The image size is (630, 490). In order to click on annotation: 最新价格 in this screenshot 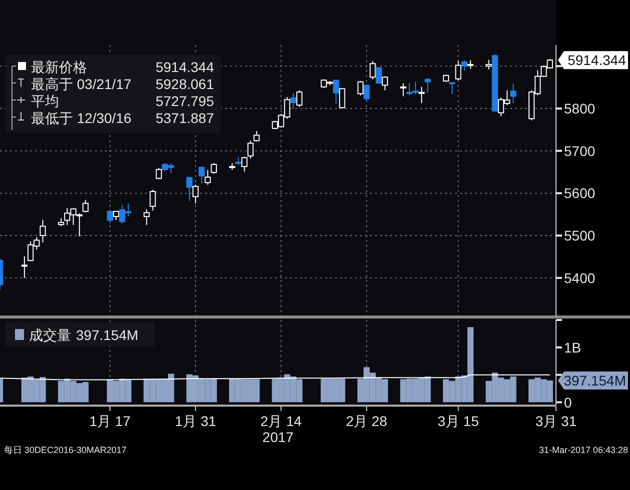, I will do `click(59, 67)`.